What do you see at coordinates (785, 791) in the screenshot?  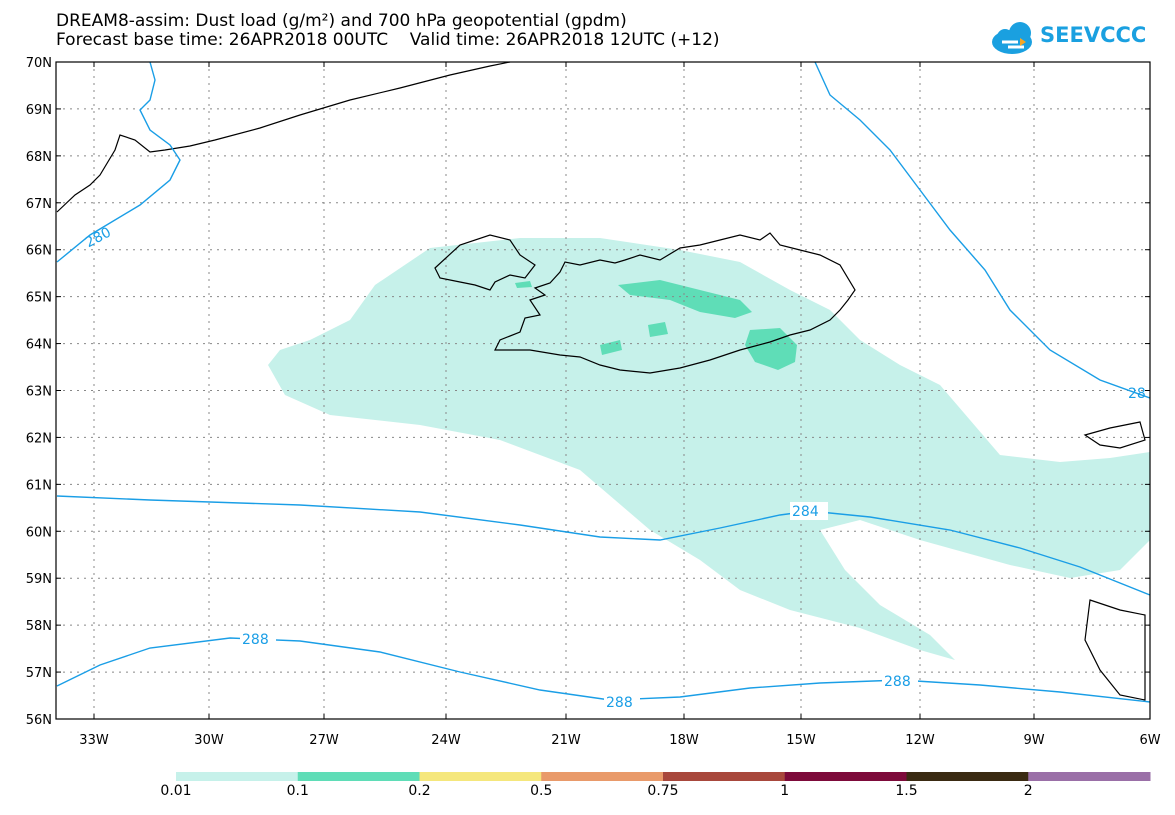 I see `colorbar-label: 1` at bounding box center [785, 791].